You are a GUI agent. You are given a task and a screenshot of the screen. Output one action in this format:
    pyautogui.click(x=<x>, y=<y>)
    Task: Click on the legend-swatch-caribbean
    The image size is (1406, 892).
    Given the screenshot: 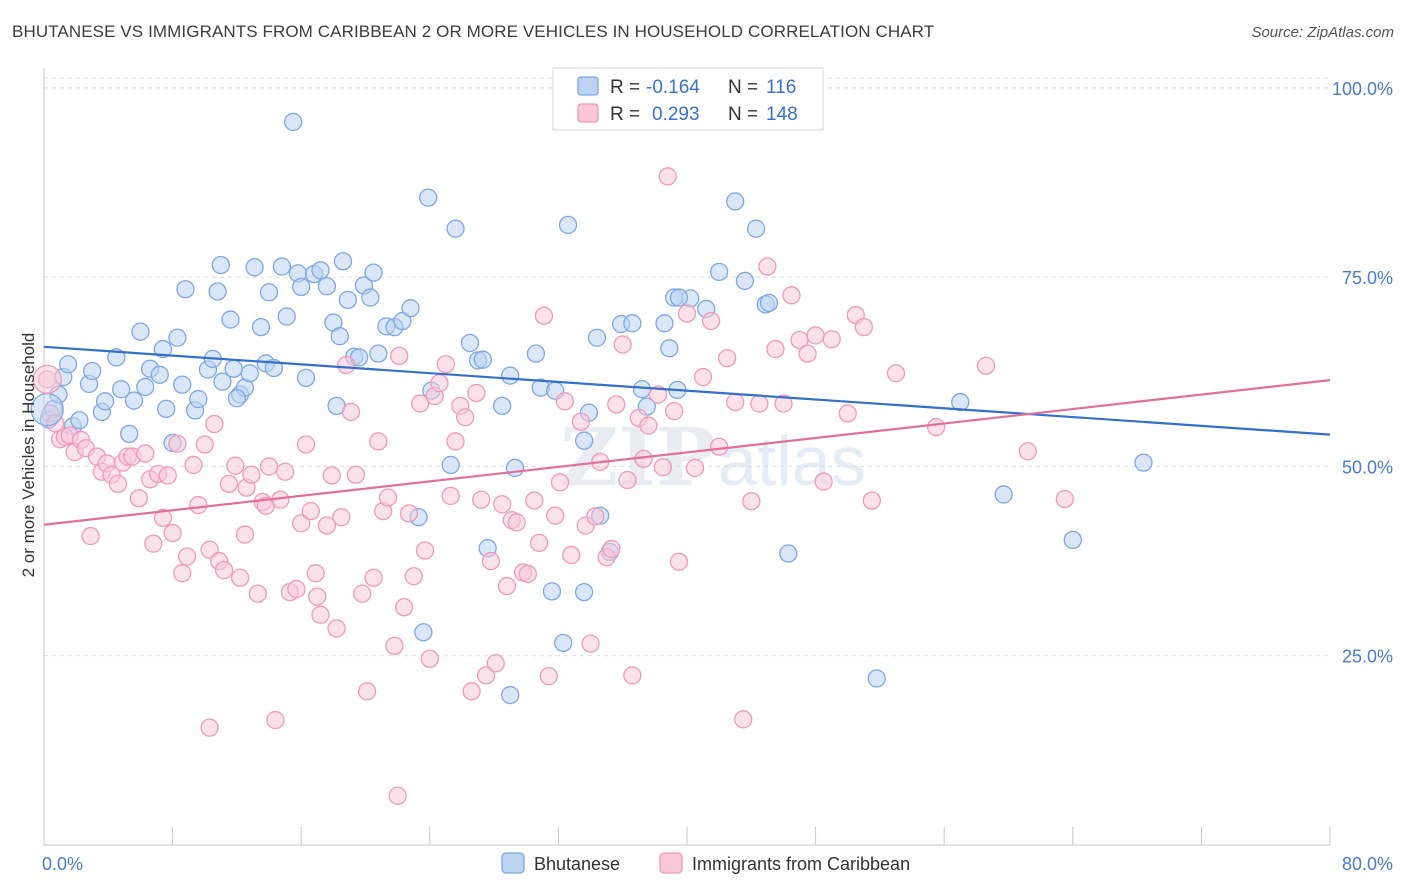 What is the action you would take?
    pyautogui.click(x=588, y=113)
    